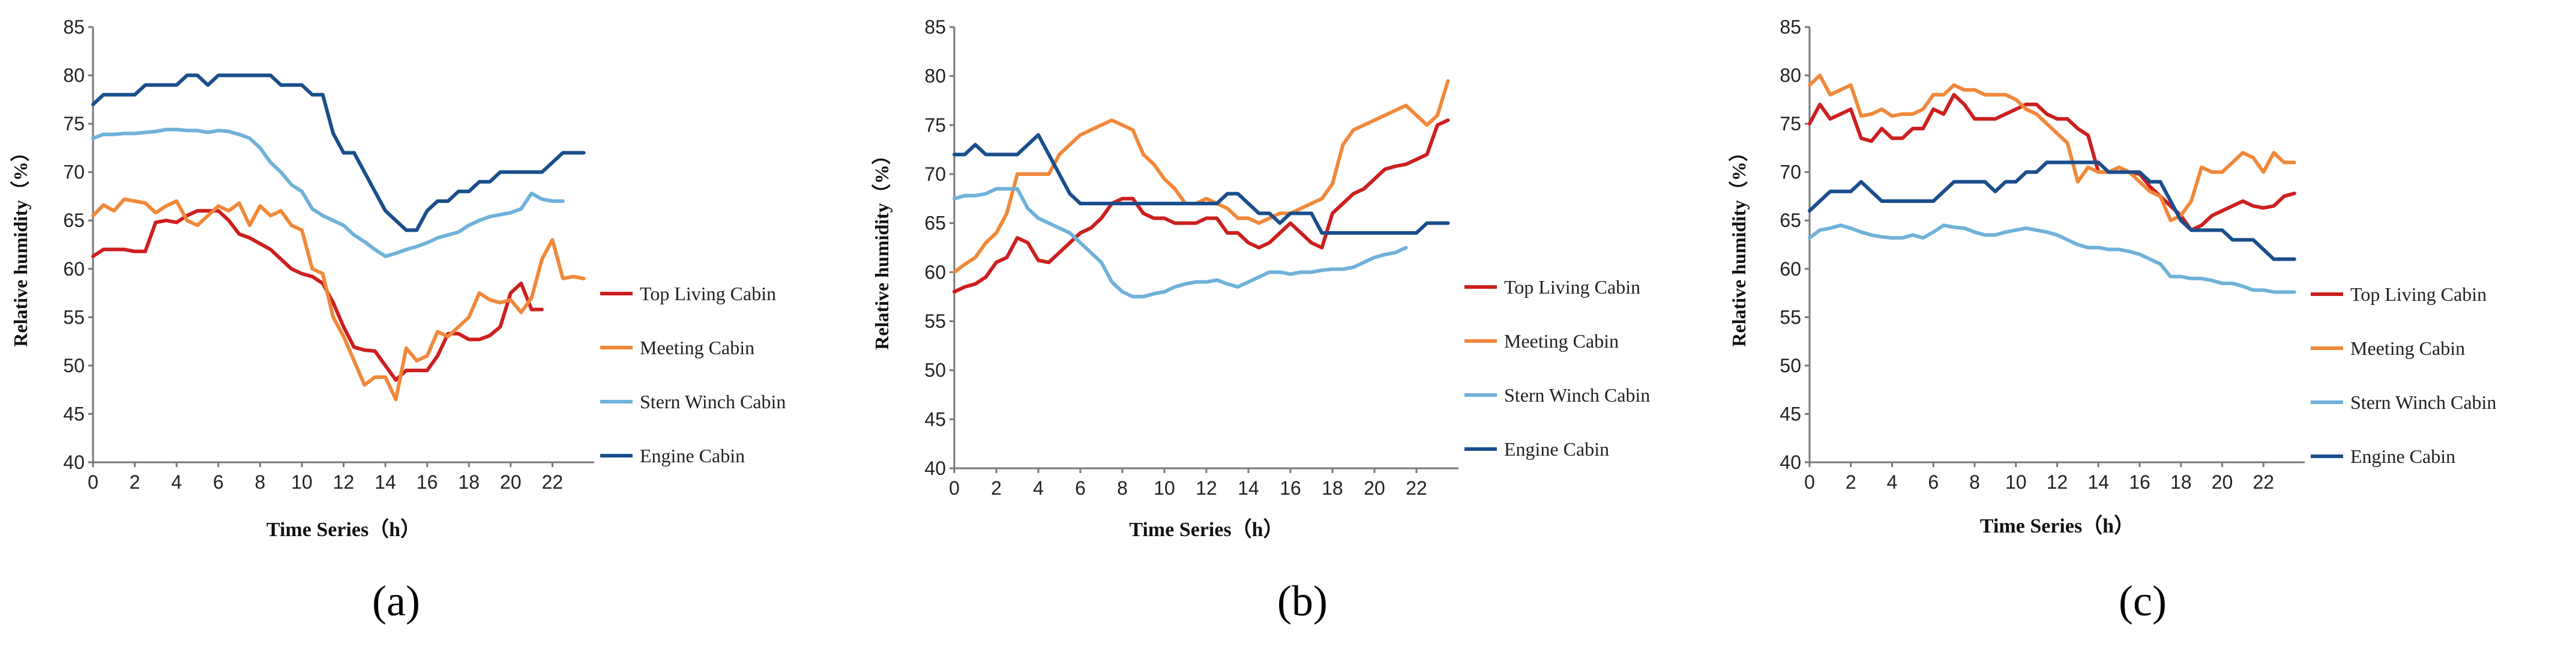 The height and width of the screenshot is (649, 2576). What do you see at coordinates (1302, 601) in the screenshot?
I see `subfigure-label-b: (b)` at bounding box center [1302, 601].